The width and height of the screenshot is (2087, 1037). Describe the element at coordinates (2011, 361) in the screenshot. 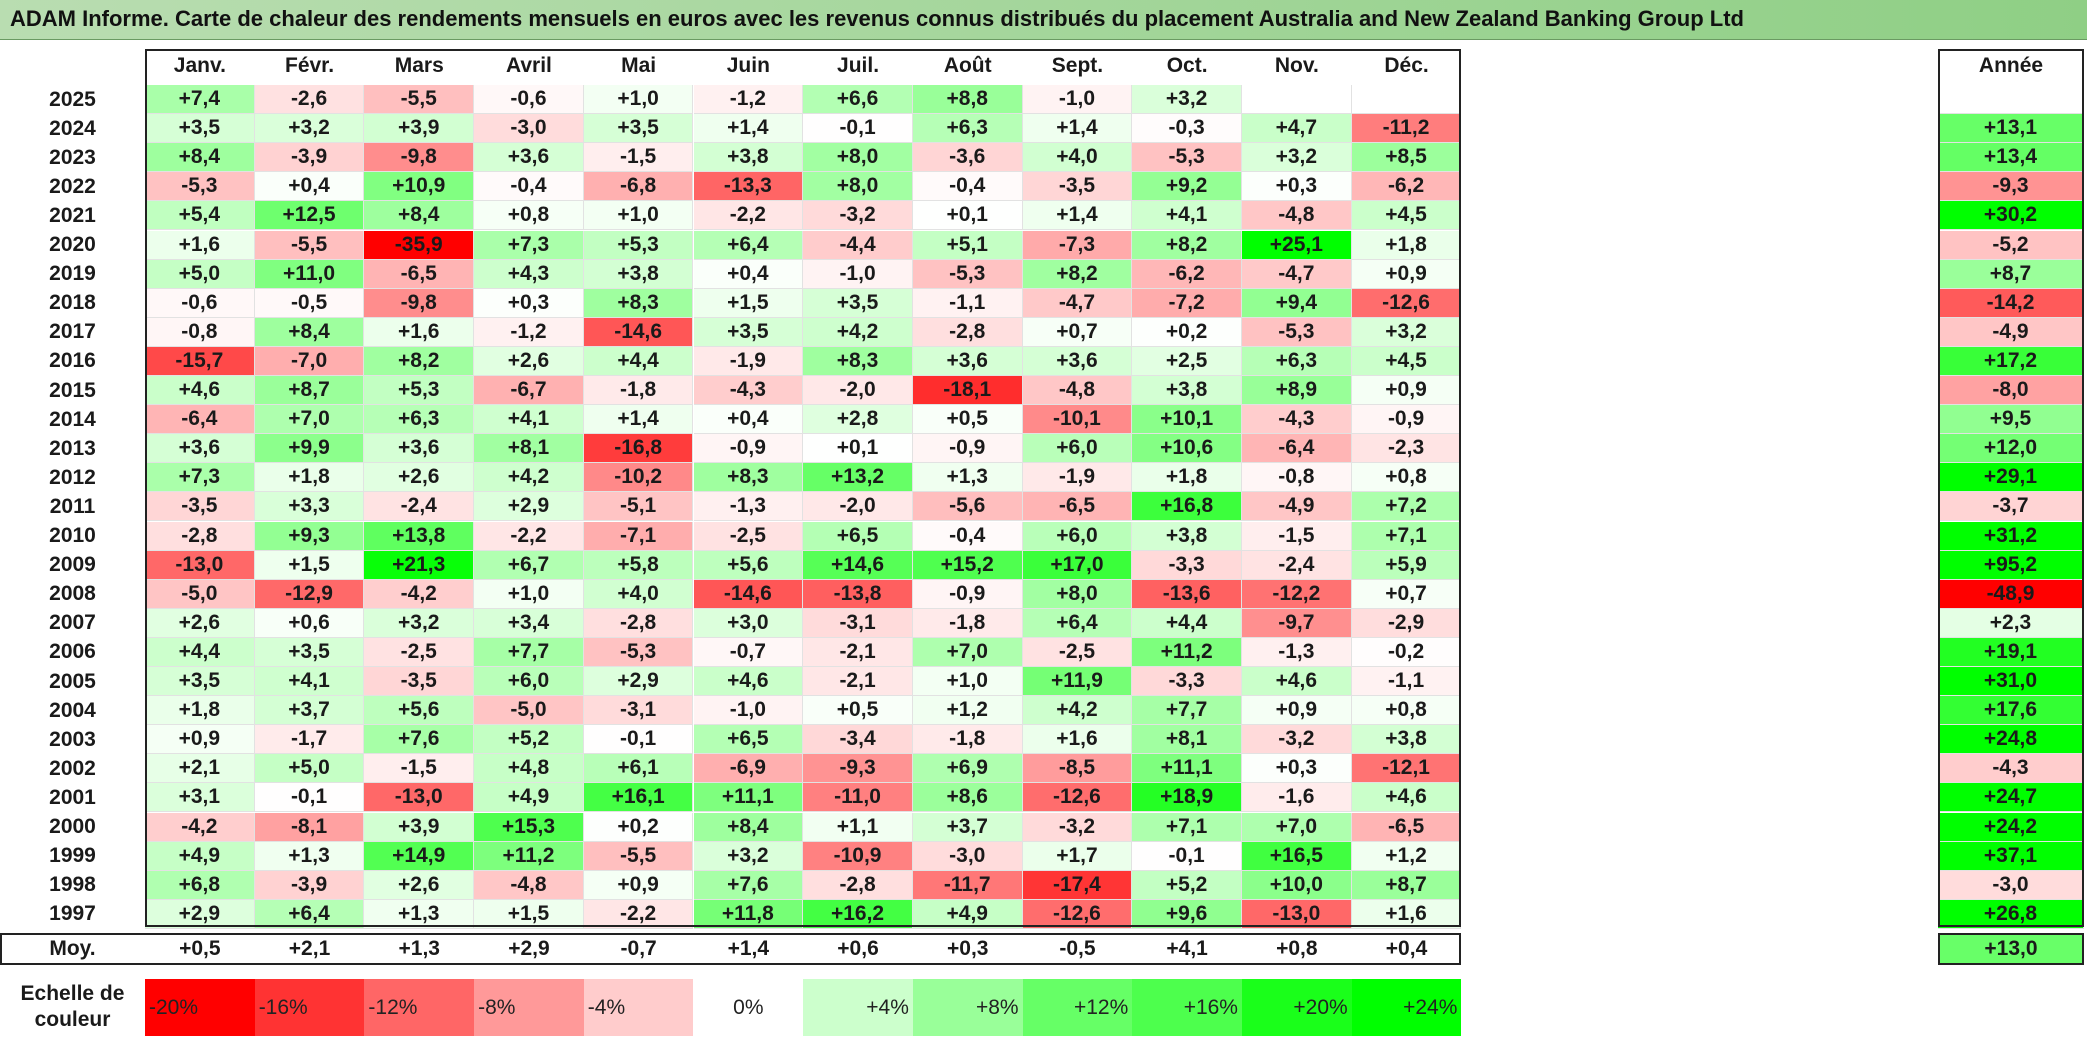

I see `annual-cell: +17,2` at that location.